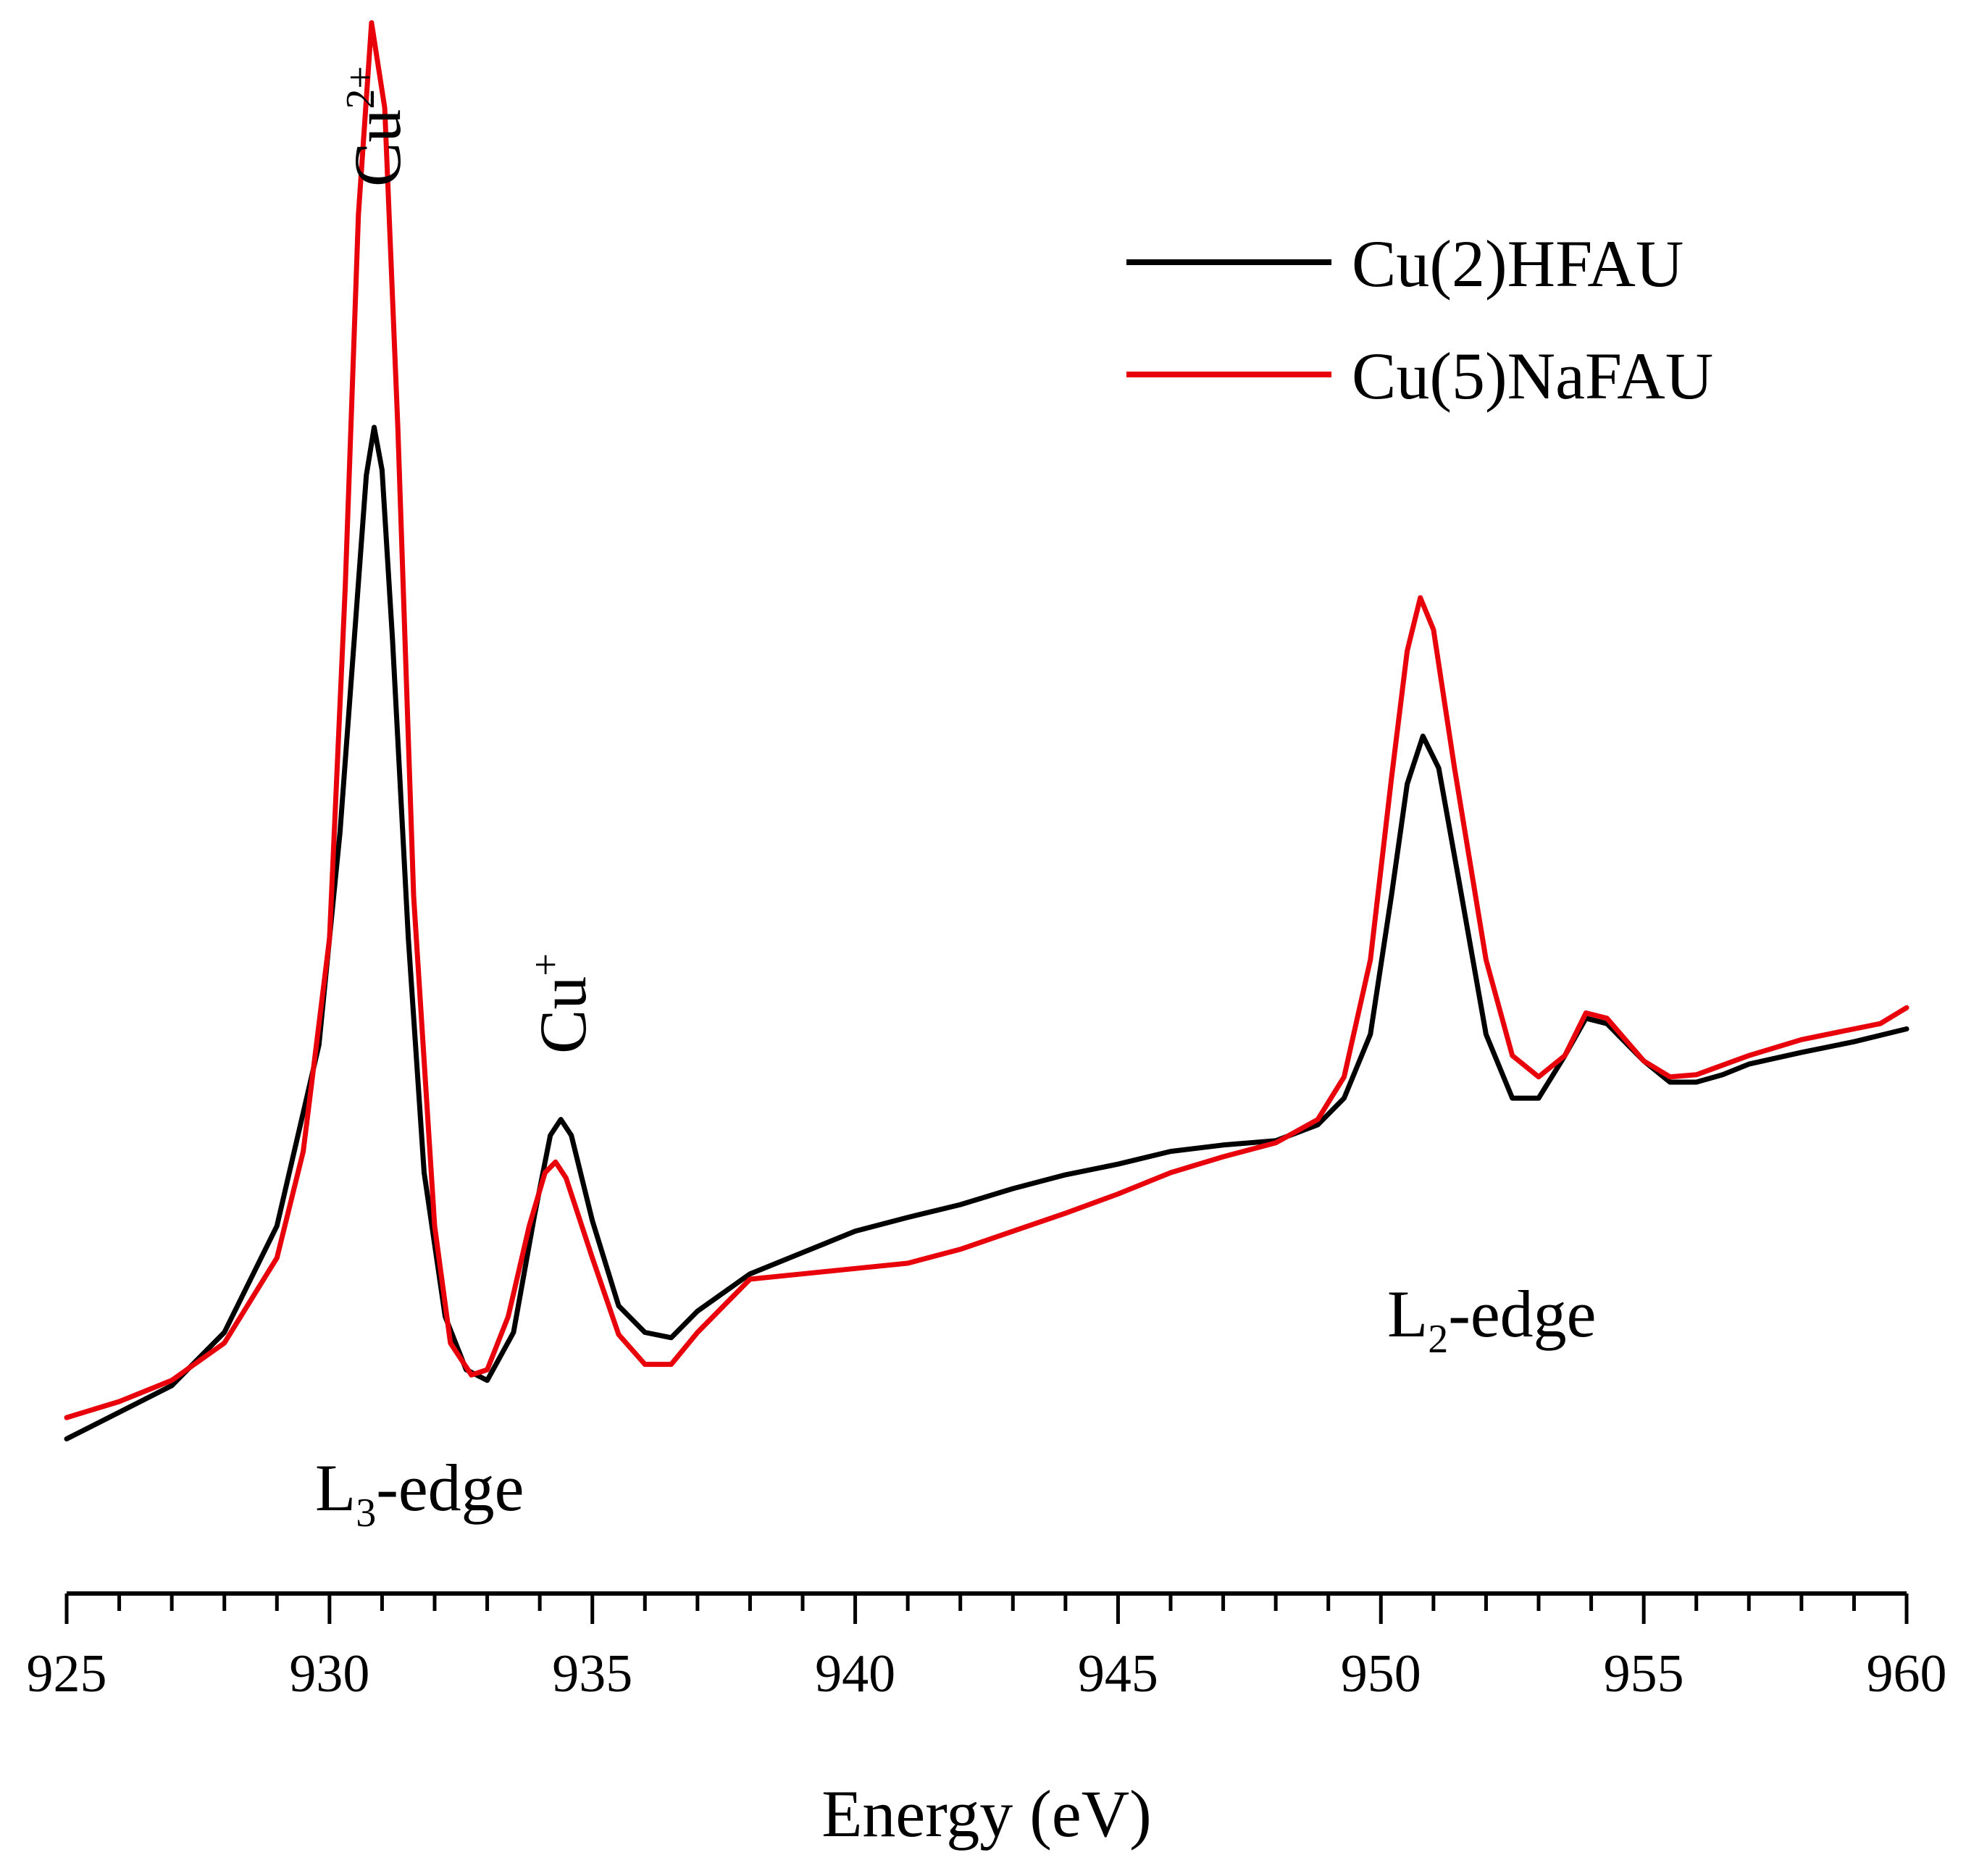  Describe the element at coordinates (1518, 264) in the screenshot. I see `legend-label-cu2hfau: Cu(2)HFAU` at that location.